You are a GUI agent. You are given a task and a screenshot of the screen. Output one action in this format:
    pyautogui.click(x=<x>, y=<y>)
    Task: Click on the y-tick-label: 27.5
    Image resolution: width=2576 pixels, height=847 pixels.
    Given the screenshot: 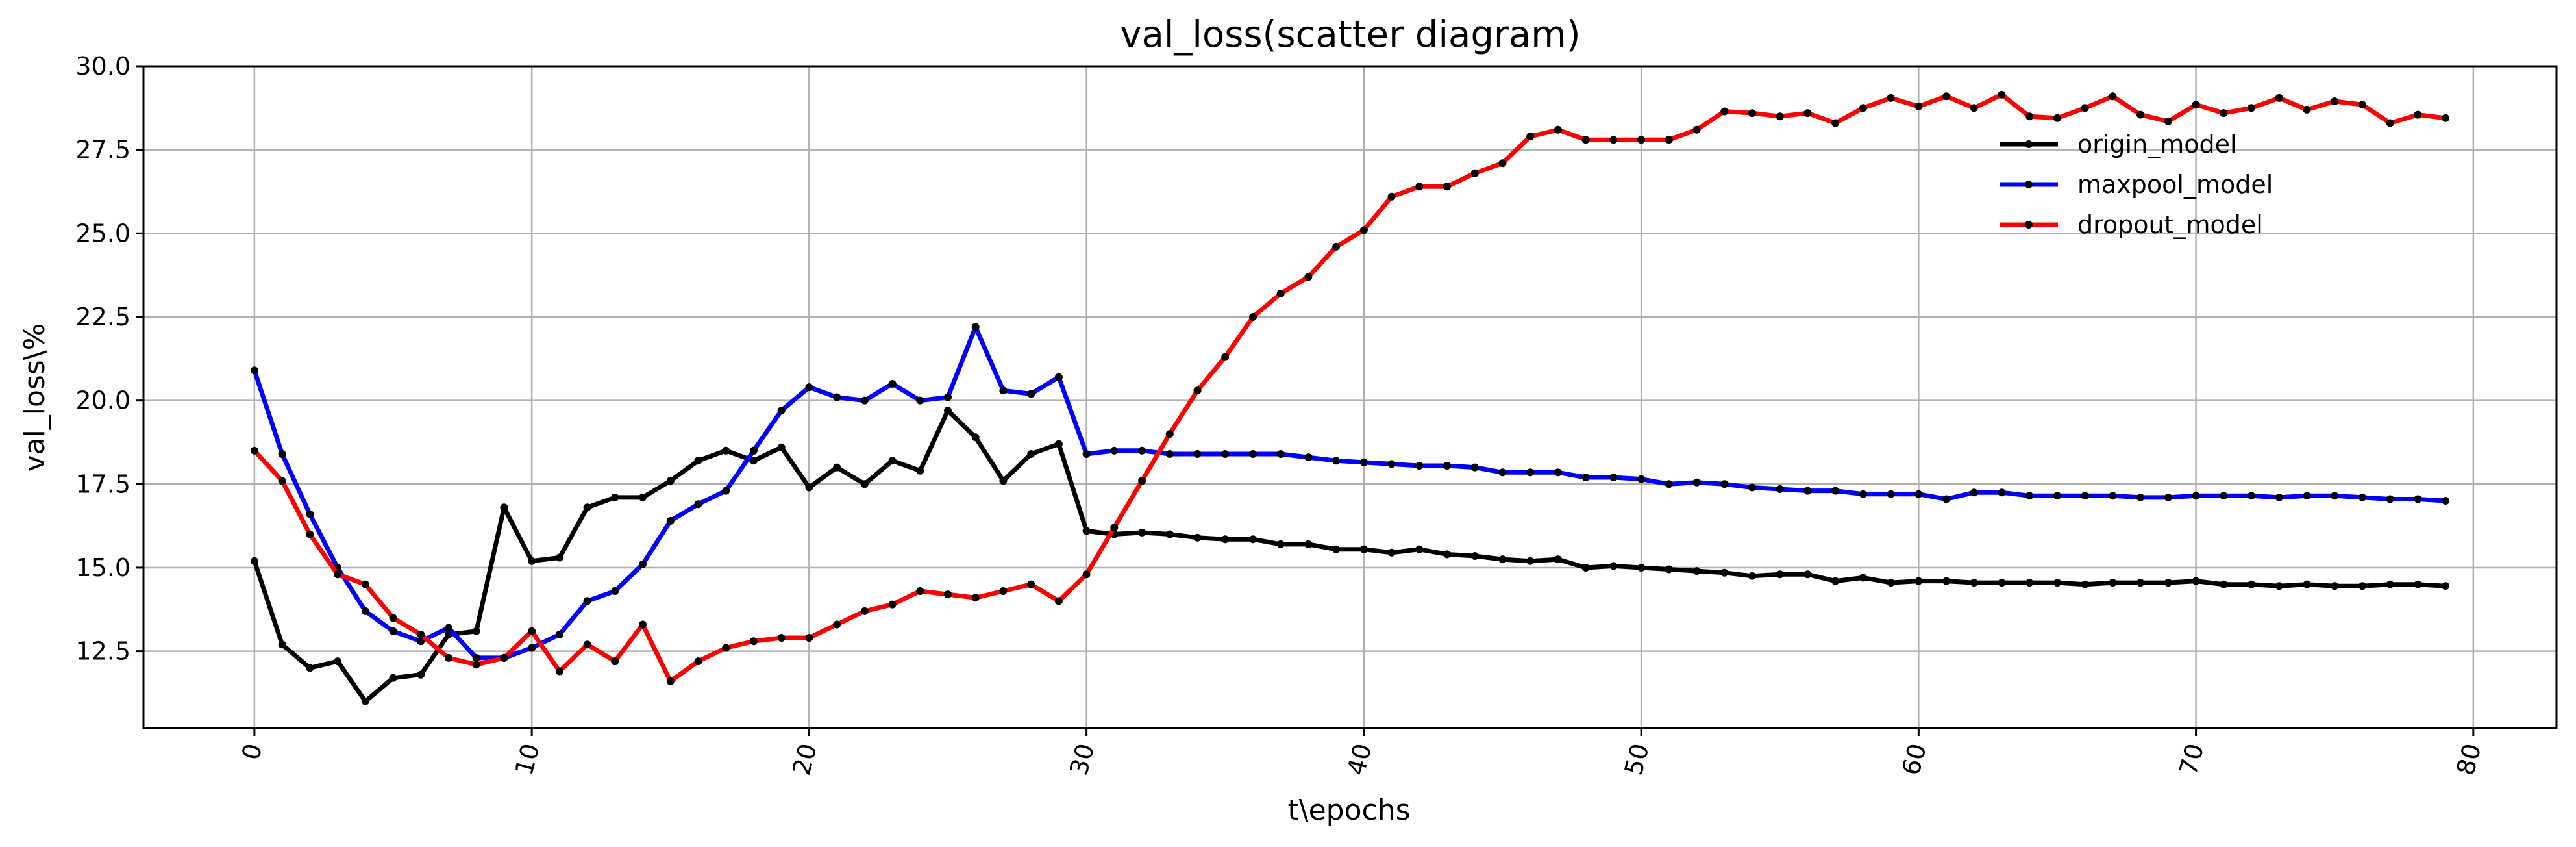 What is the action you would take?
    pyautogui.click(x=102, y=150)
    